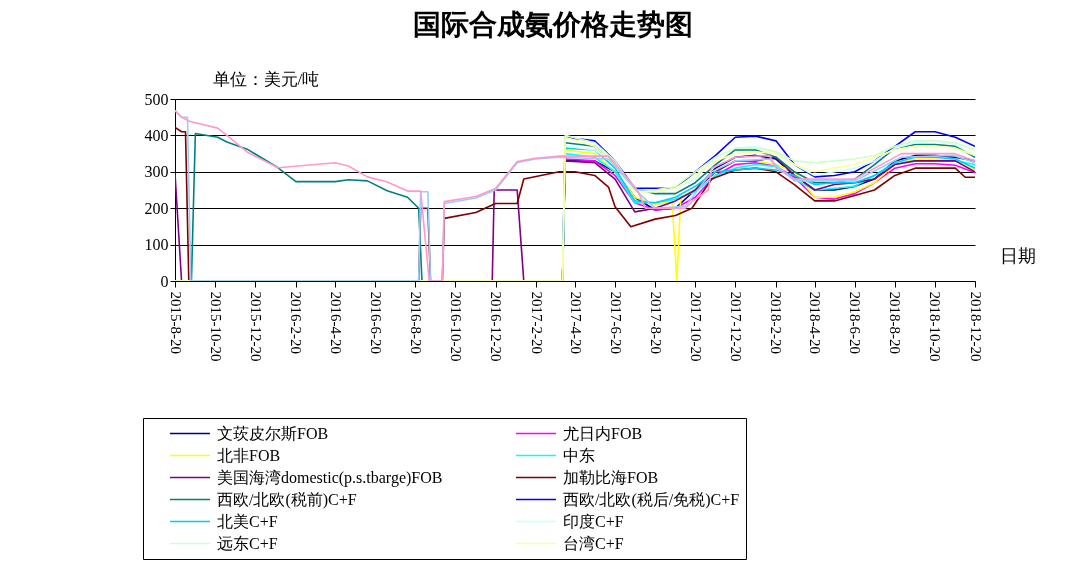 Image resolution: width=1086 pixels, height=563 pixels. Describe the element at coordinates (156, 245) in the screenshot. I see `y-tick-label: 100` at that location.